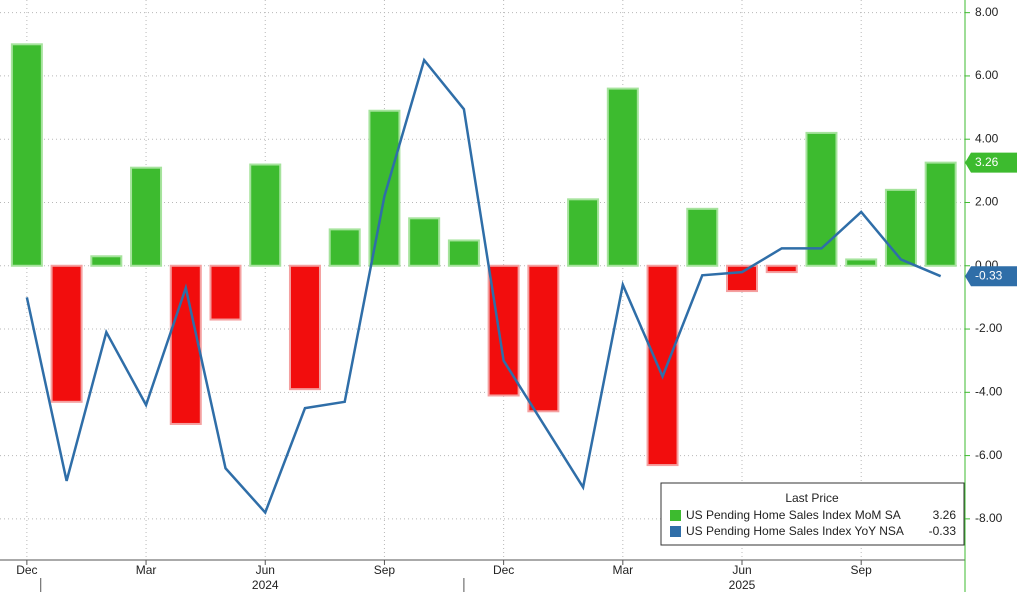 The width and height of the screenshot is (1017, 592). What do you see at coordinates (793, 515) in the screenshot?
I see `legend-label: US Pending Home Sales Index MoM SA` at bounding box center [793, 515].